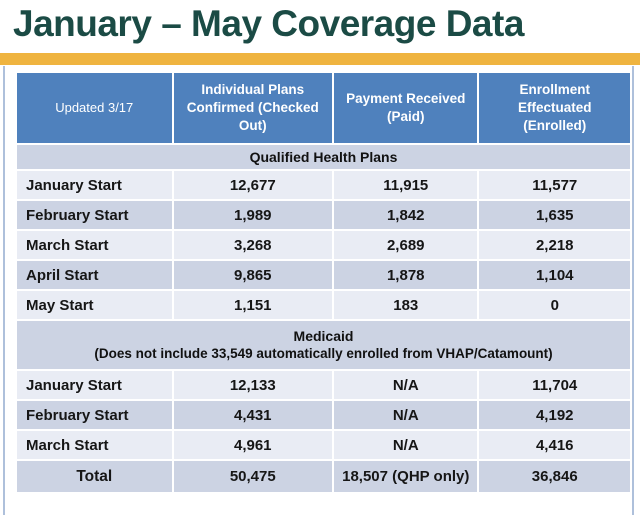 The image size is (640, 515). I want to click on table-row-medicaid-february: February Start 4,431 N/A 4,192, so click(323, 415).